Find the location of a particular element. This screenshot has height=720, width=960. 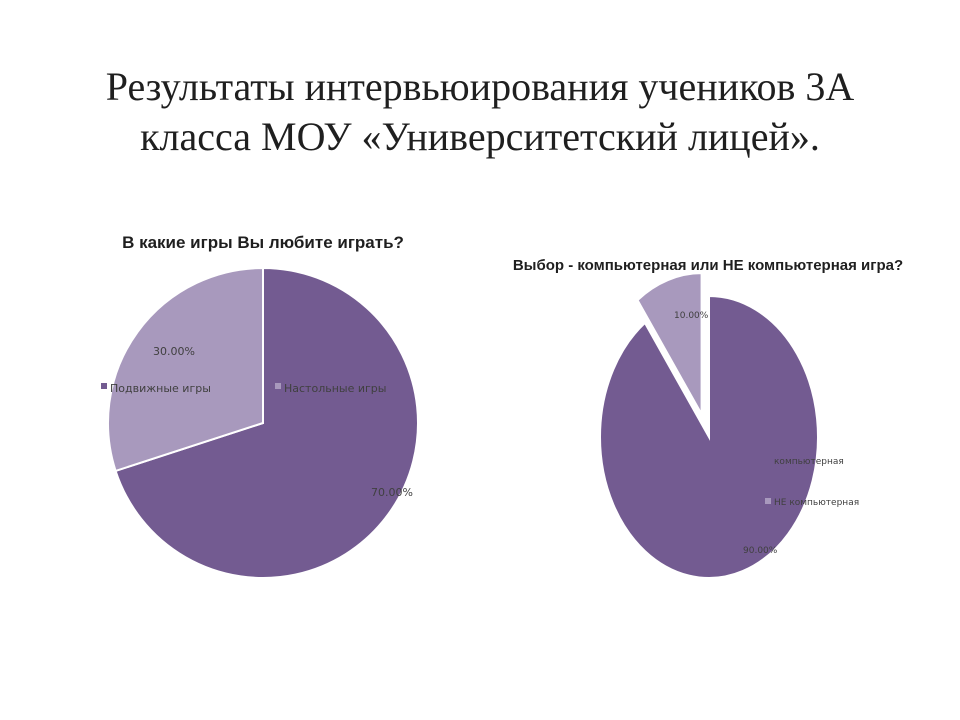

legend-label: НЕ компьютерная is located at coordinates (816, 503).